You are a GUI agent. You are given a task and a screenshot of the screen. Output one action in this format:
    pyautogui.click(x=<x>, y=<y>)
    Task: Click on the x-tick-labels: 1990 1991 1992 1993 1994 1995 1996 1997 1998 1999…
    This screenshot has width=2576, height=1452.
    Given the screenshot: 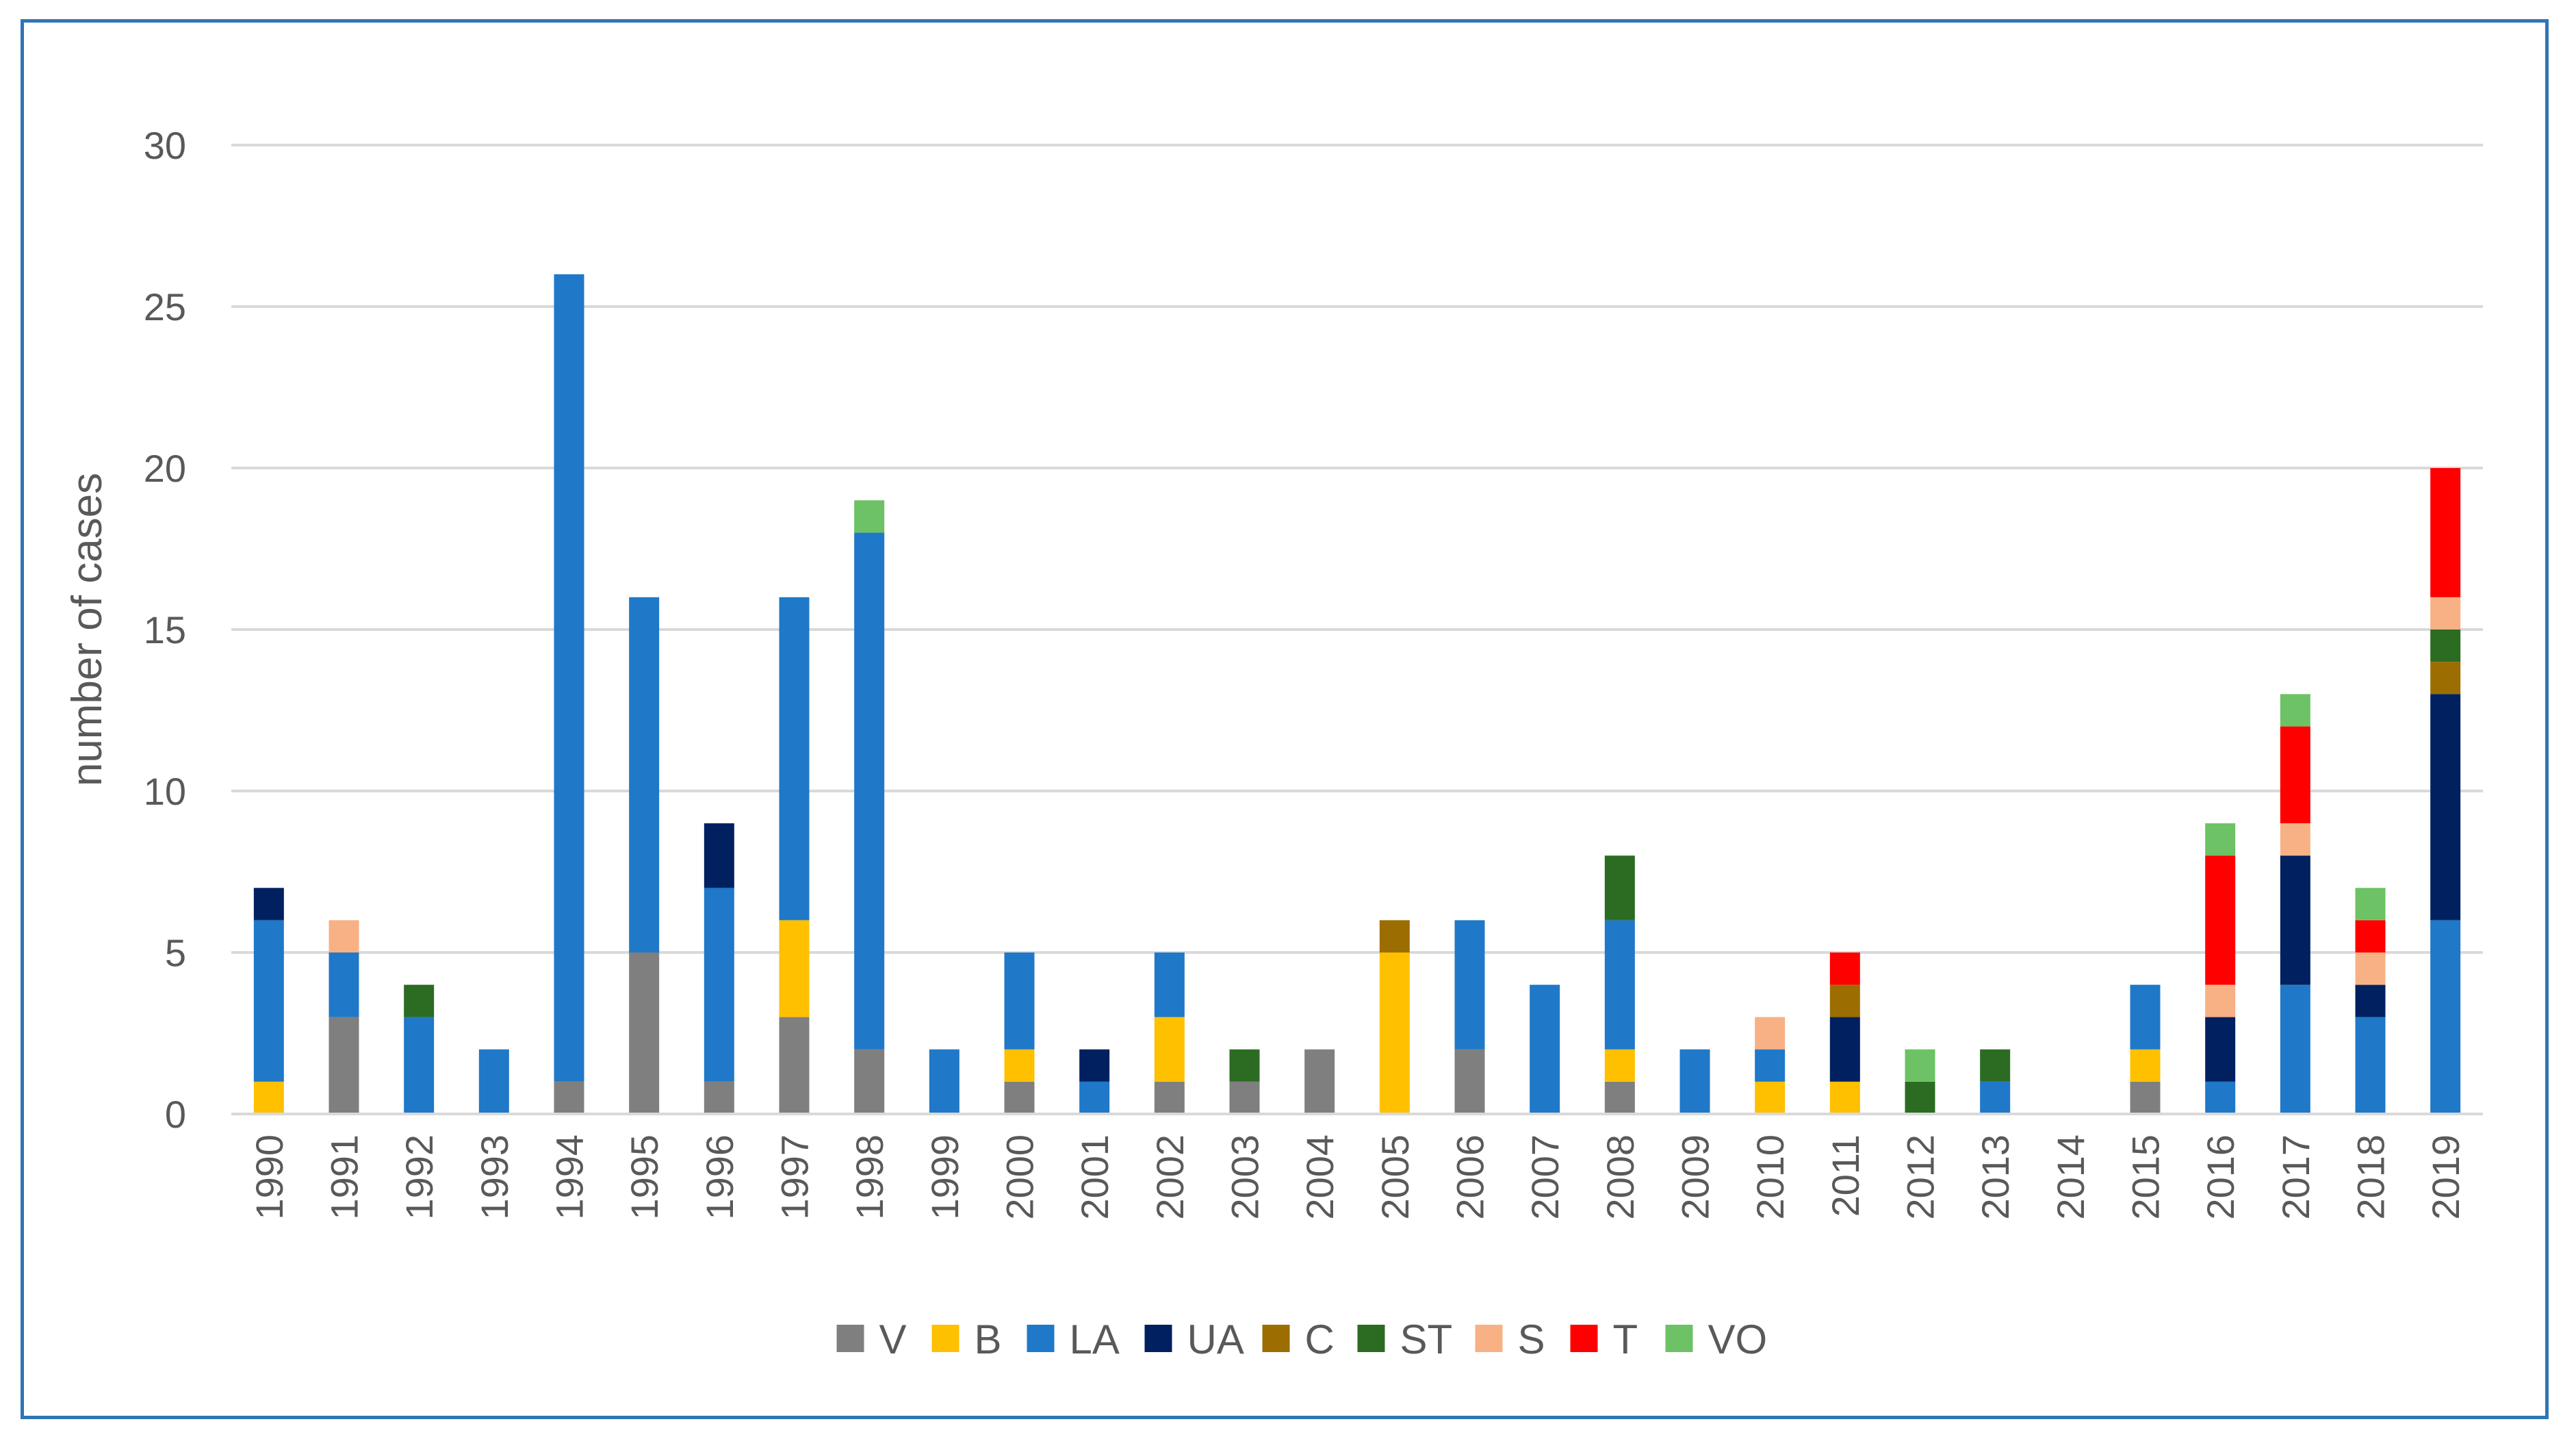 What is the action you would take?
    pyautogui.click(x=1357, y=1177)
    